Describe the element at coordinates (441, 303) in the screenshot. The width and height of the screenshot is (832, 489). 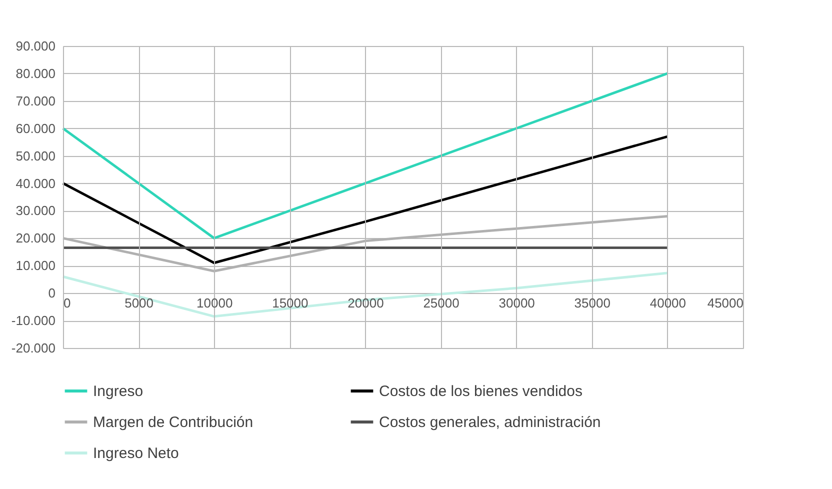
I see `x-tick-label: 25000` at that location.